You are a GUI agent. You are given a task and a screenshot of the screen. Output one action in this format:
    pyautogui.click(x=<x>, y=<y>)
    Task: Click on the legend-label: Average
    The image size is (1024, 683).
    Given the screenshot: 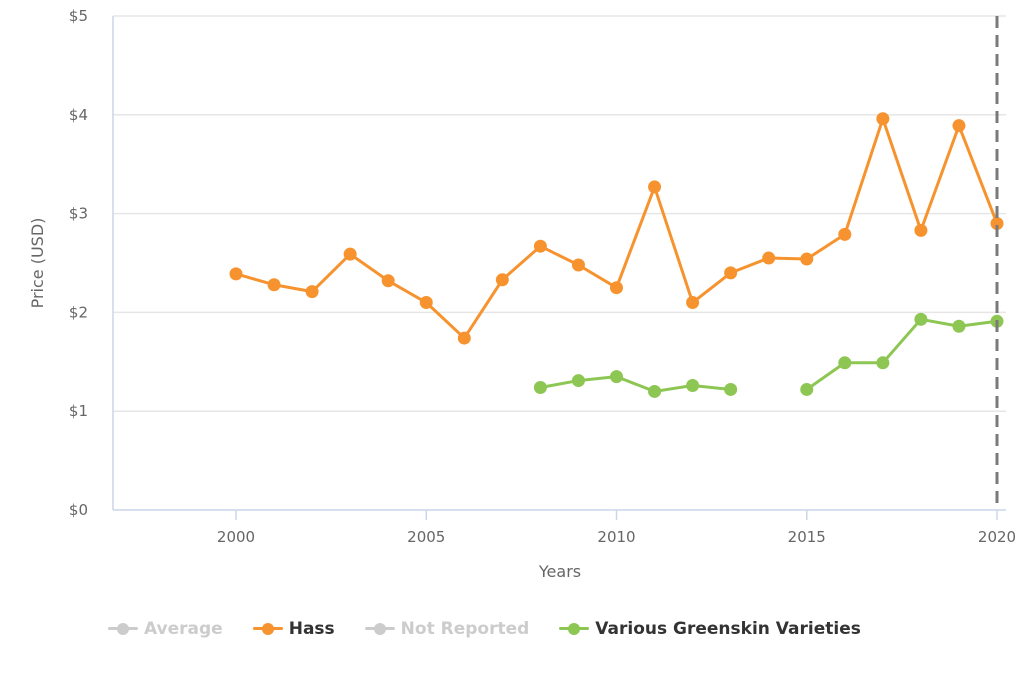 What is the action you would take?
    pyautogui.click(x=183, y=629)
    